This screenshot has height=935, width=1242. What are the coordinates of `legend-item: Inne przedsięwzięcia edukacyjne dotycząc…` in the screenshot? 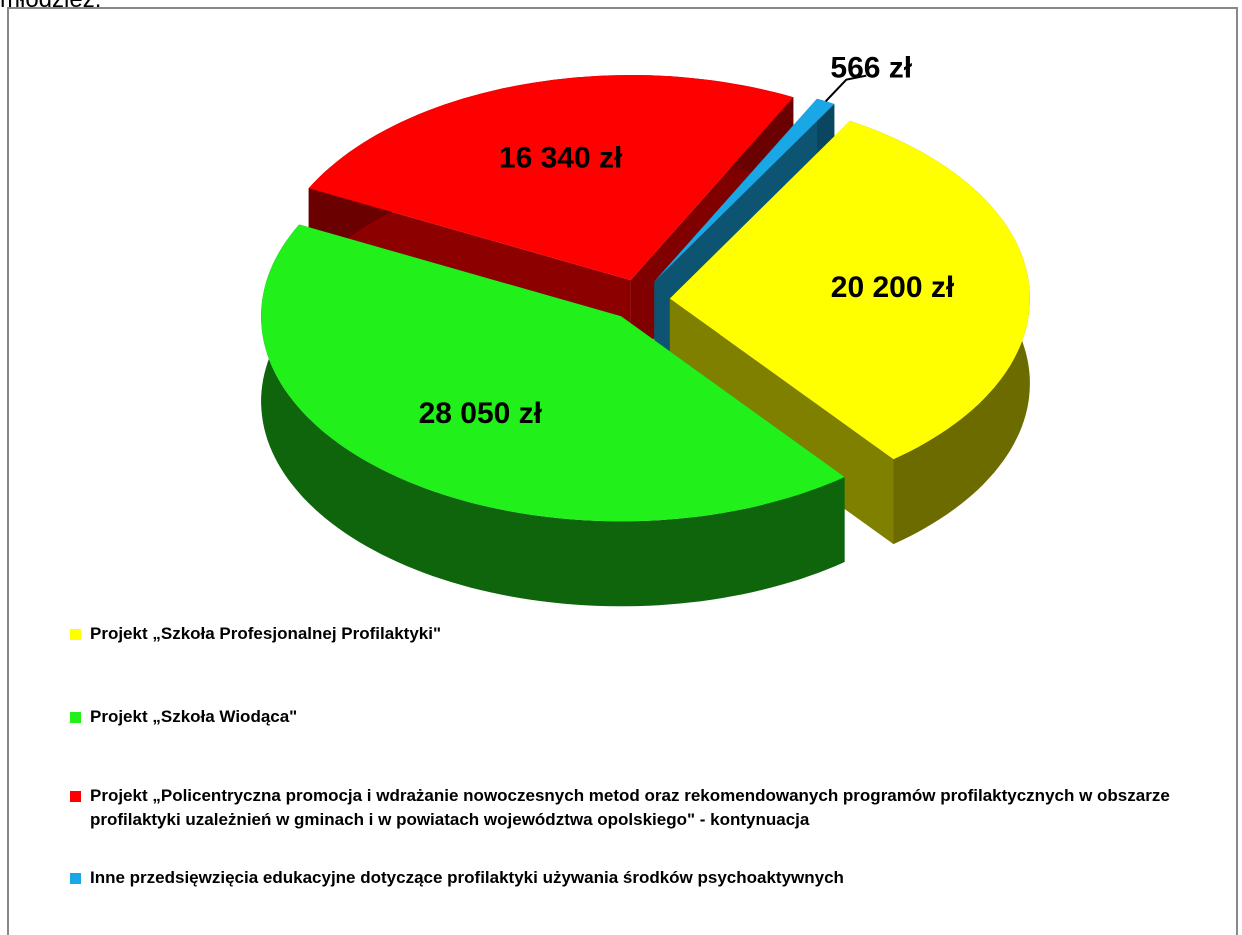 It's located at (635, 878).